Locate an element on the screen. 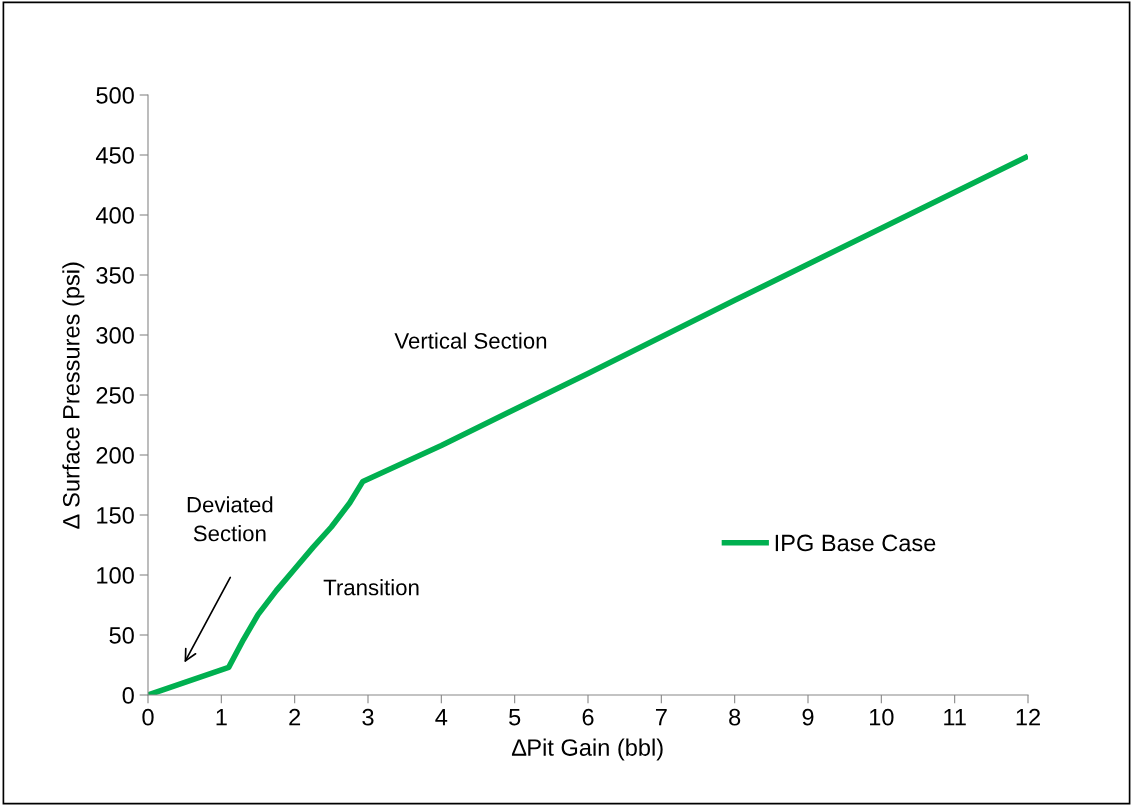 This screenshot has height=806, width=1133. legend-label: IPG Base Case is located at coordinates (855, 543).